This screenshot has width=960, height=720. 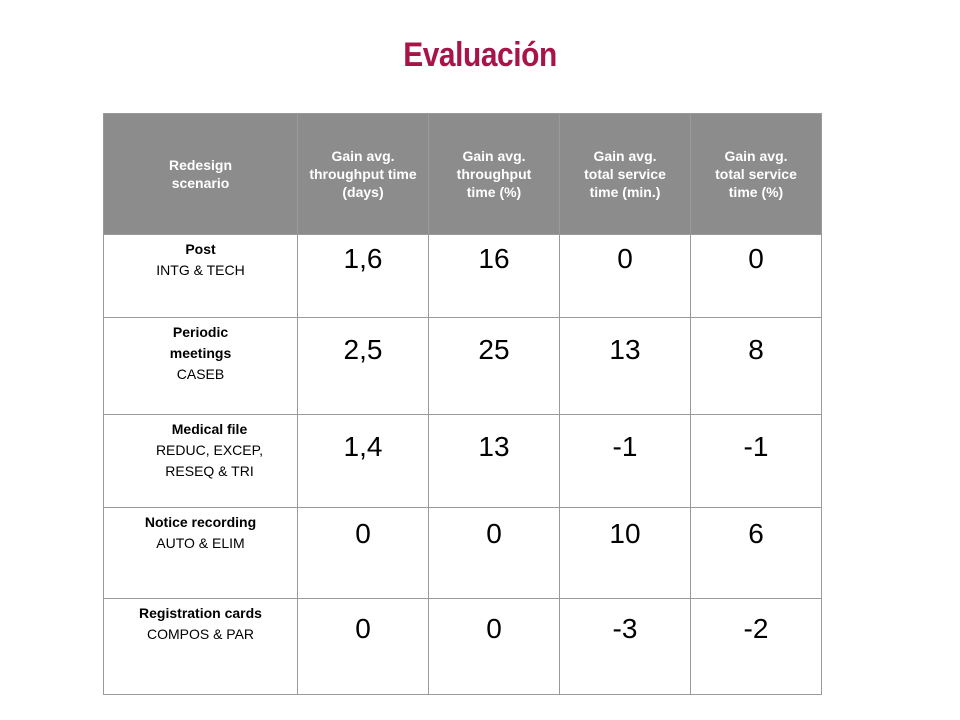 I want to click on value-cell: 6, so click(x=756, y=553).